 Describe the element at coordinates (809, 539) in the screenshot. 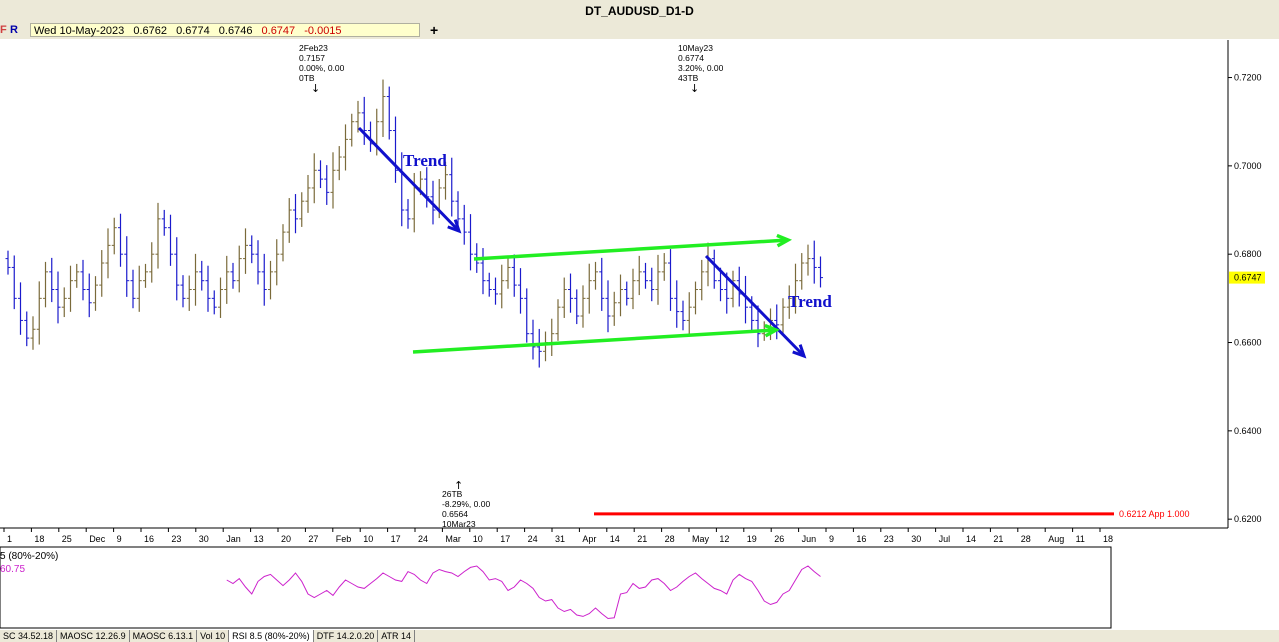

I see `x-tick-label: Jun` at that location.